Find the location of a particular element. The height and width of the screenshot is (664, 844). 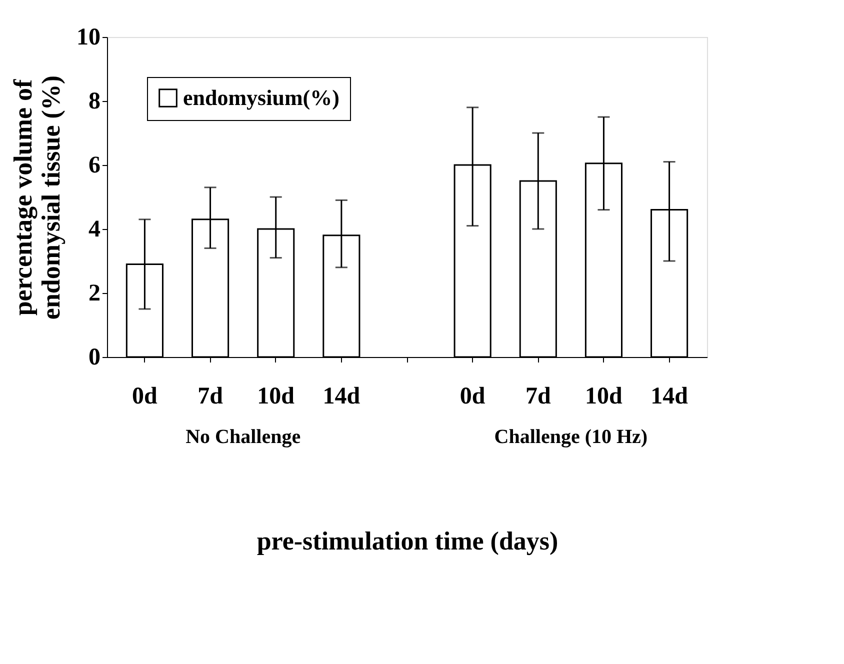

y-tick-label: 0 is located at coordinates (94, 357).